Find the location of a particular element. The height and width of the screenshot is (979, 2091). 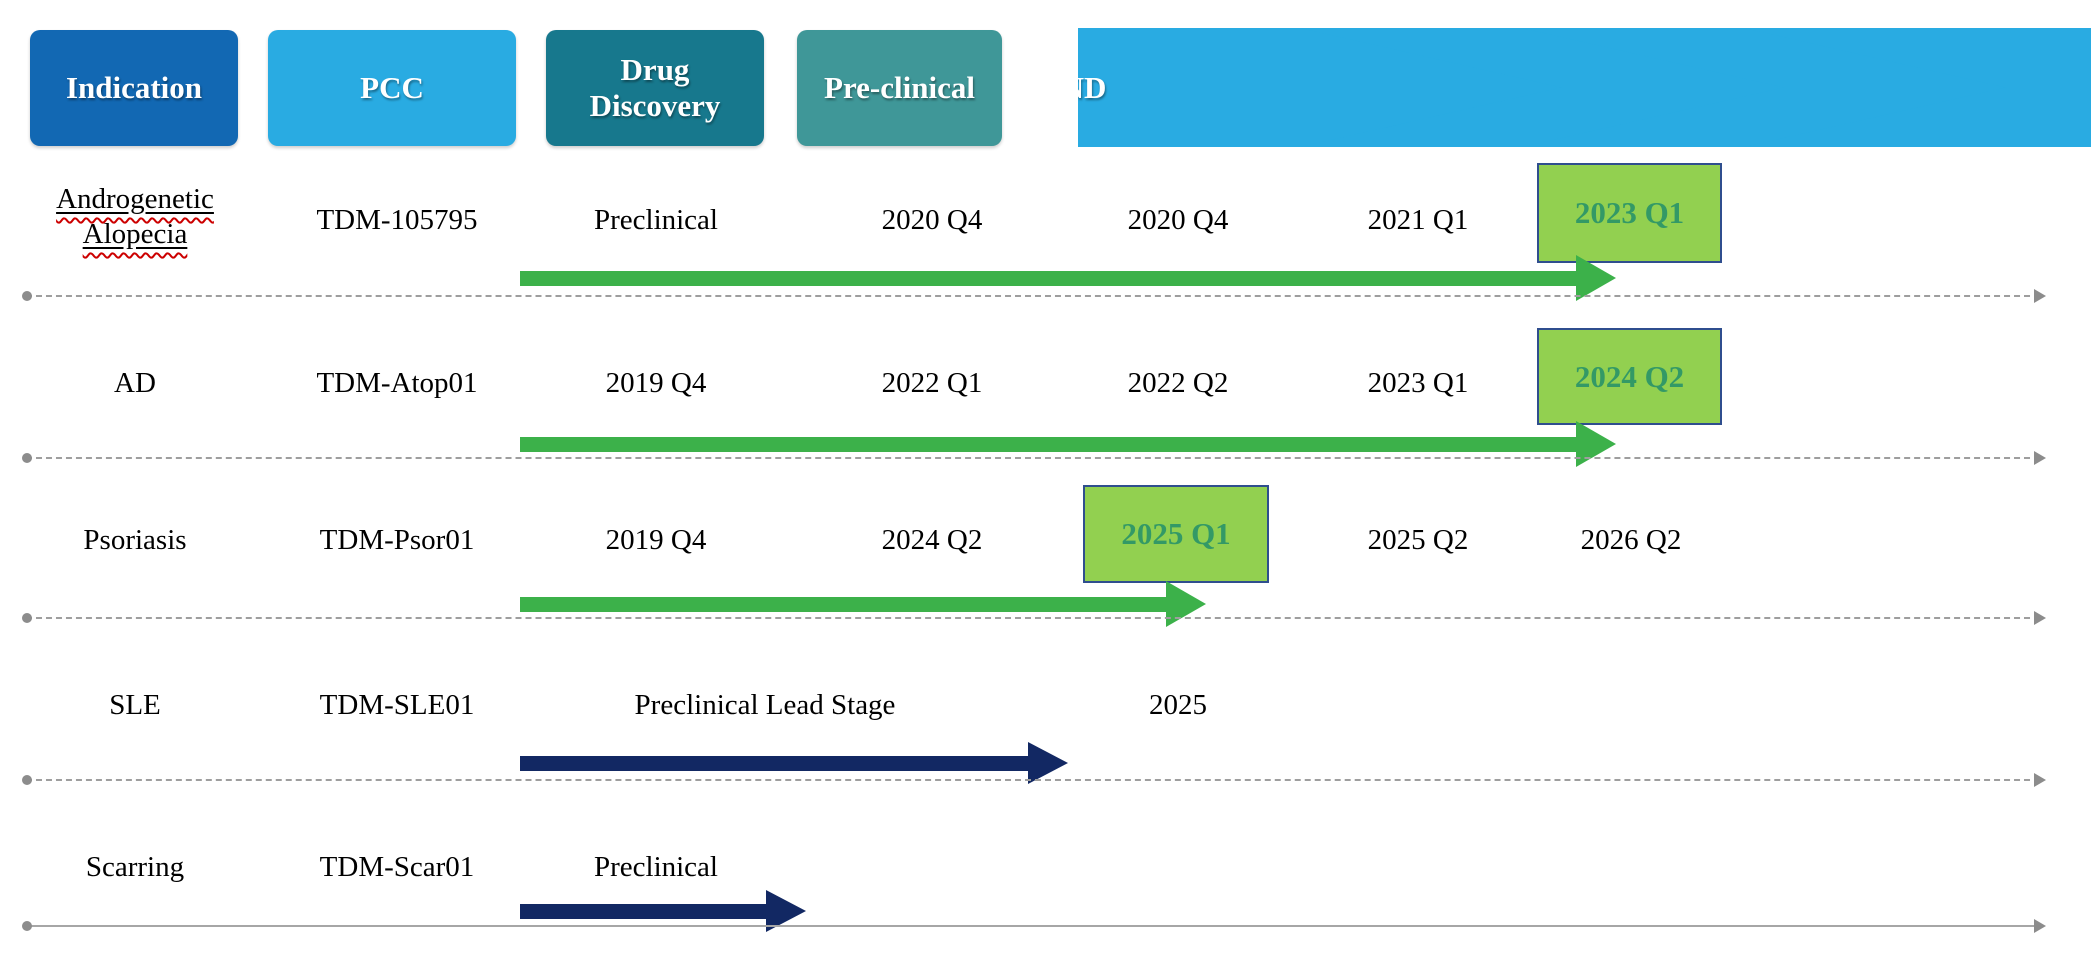

row-pcc: TDM-Scar01 is located at coordinates (397, 867).